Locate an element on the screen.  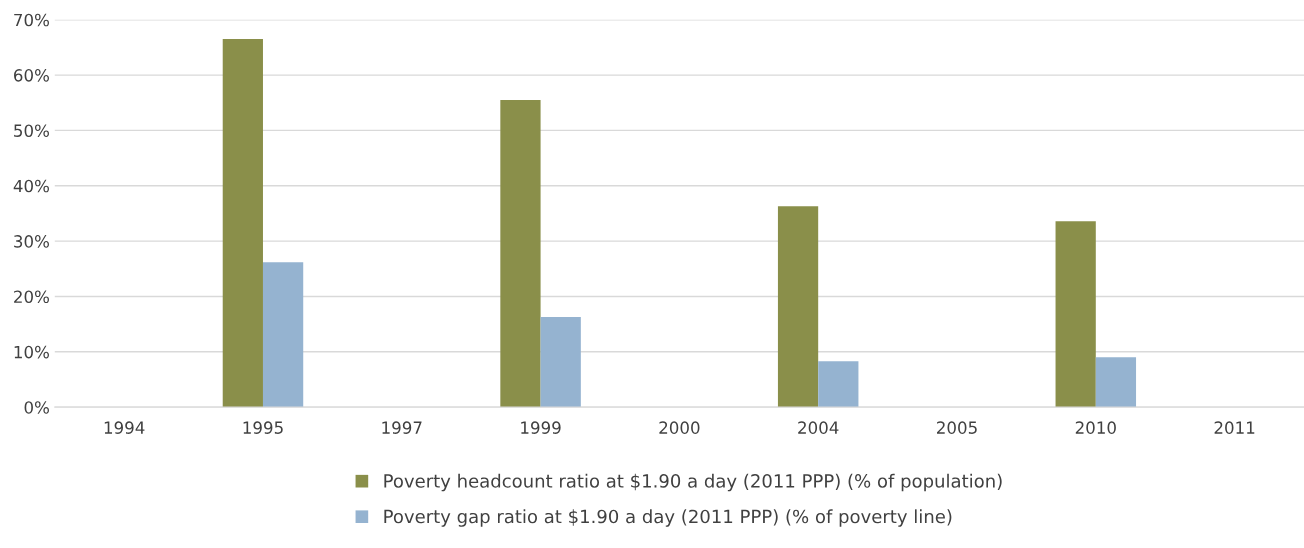
legend-label: Poverty headcount ratio at $1.90 a day (2011 PPP) (% of population) is located at coordinates (693, 482).